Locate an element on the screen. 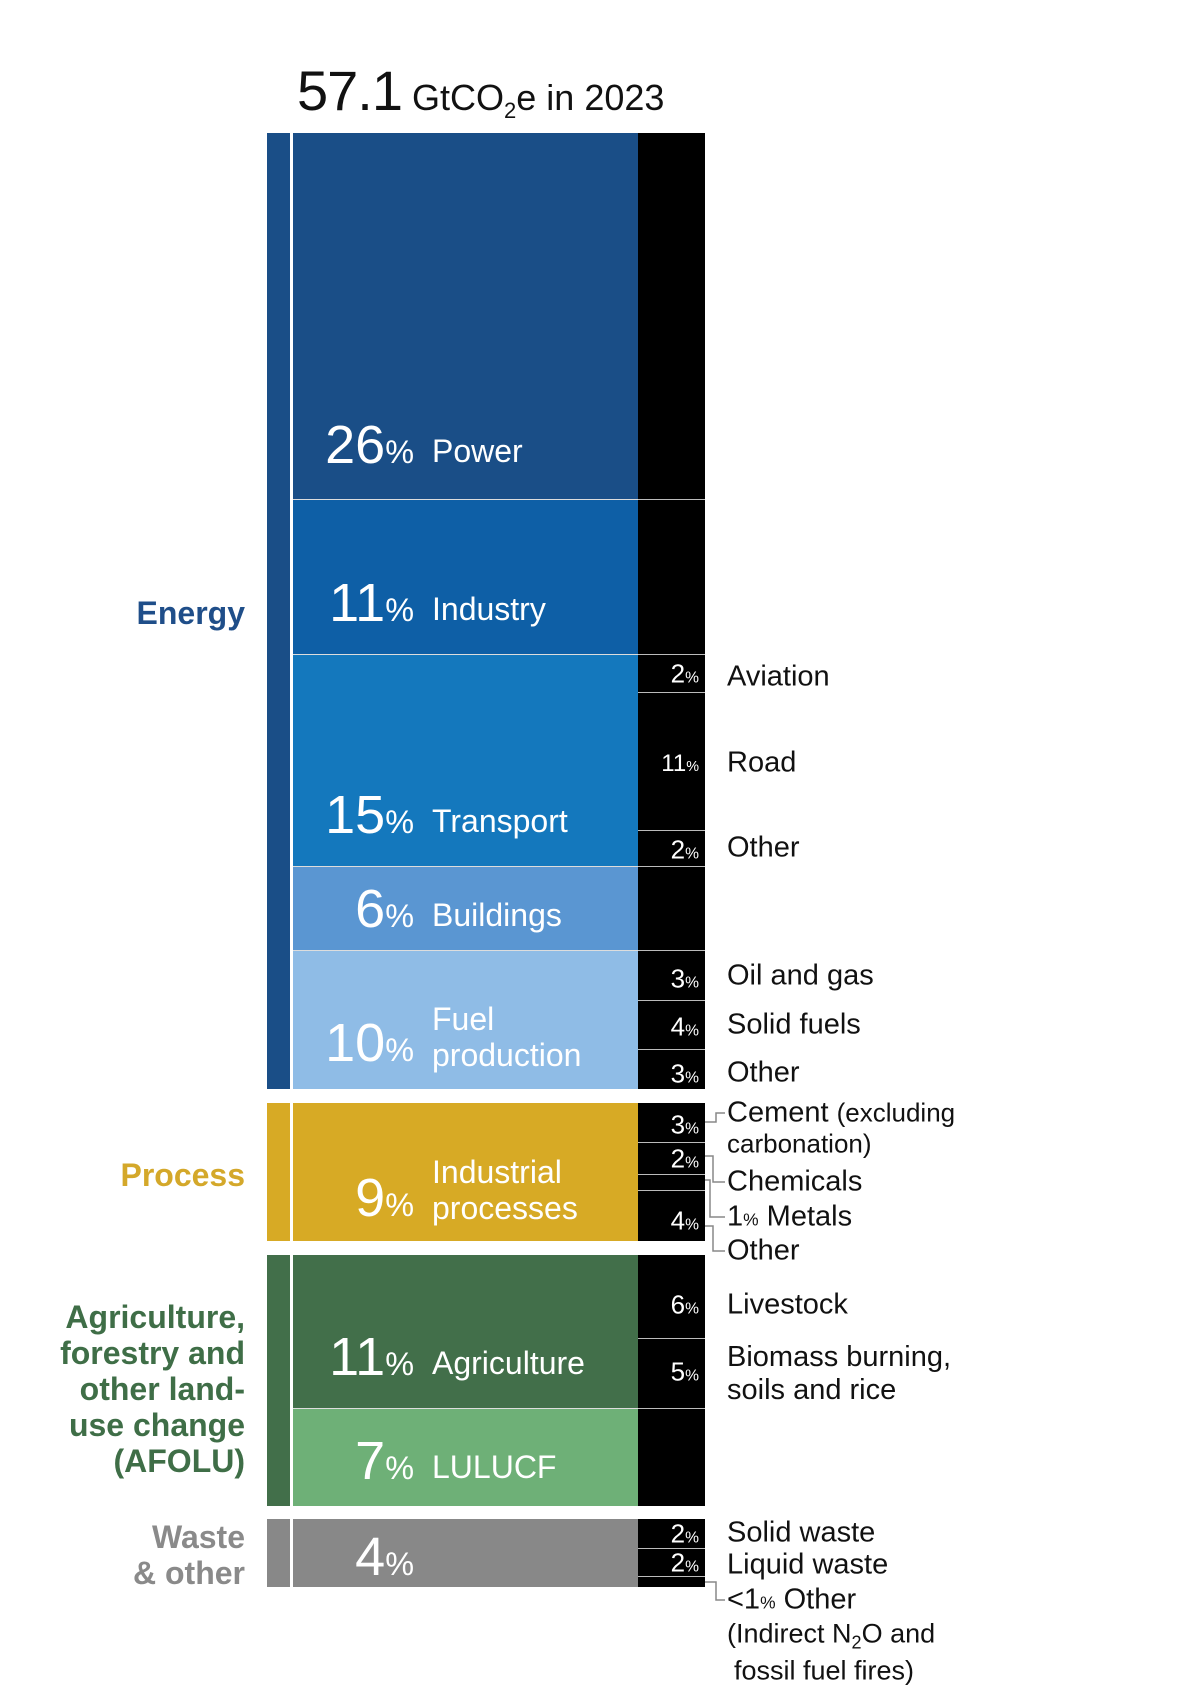 The width and height of the screenshot is (1200, 1700). connector-chemicals is located at coordinates (715, 1169).